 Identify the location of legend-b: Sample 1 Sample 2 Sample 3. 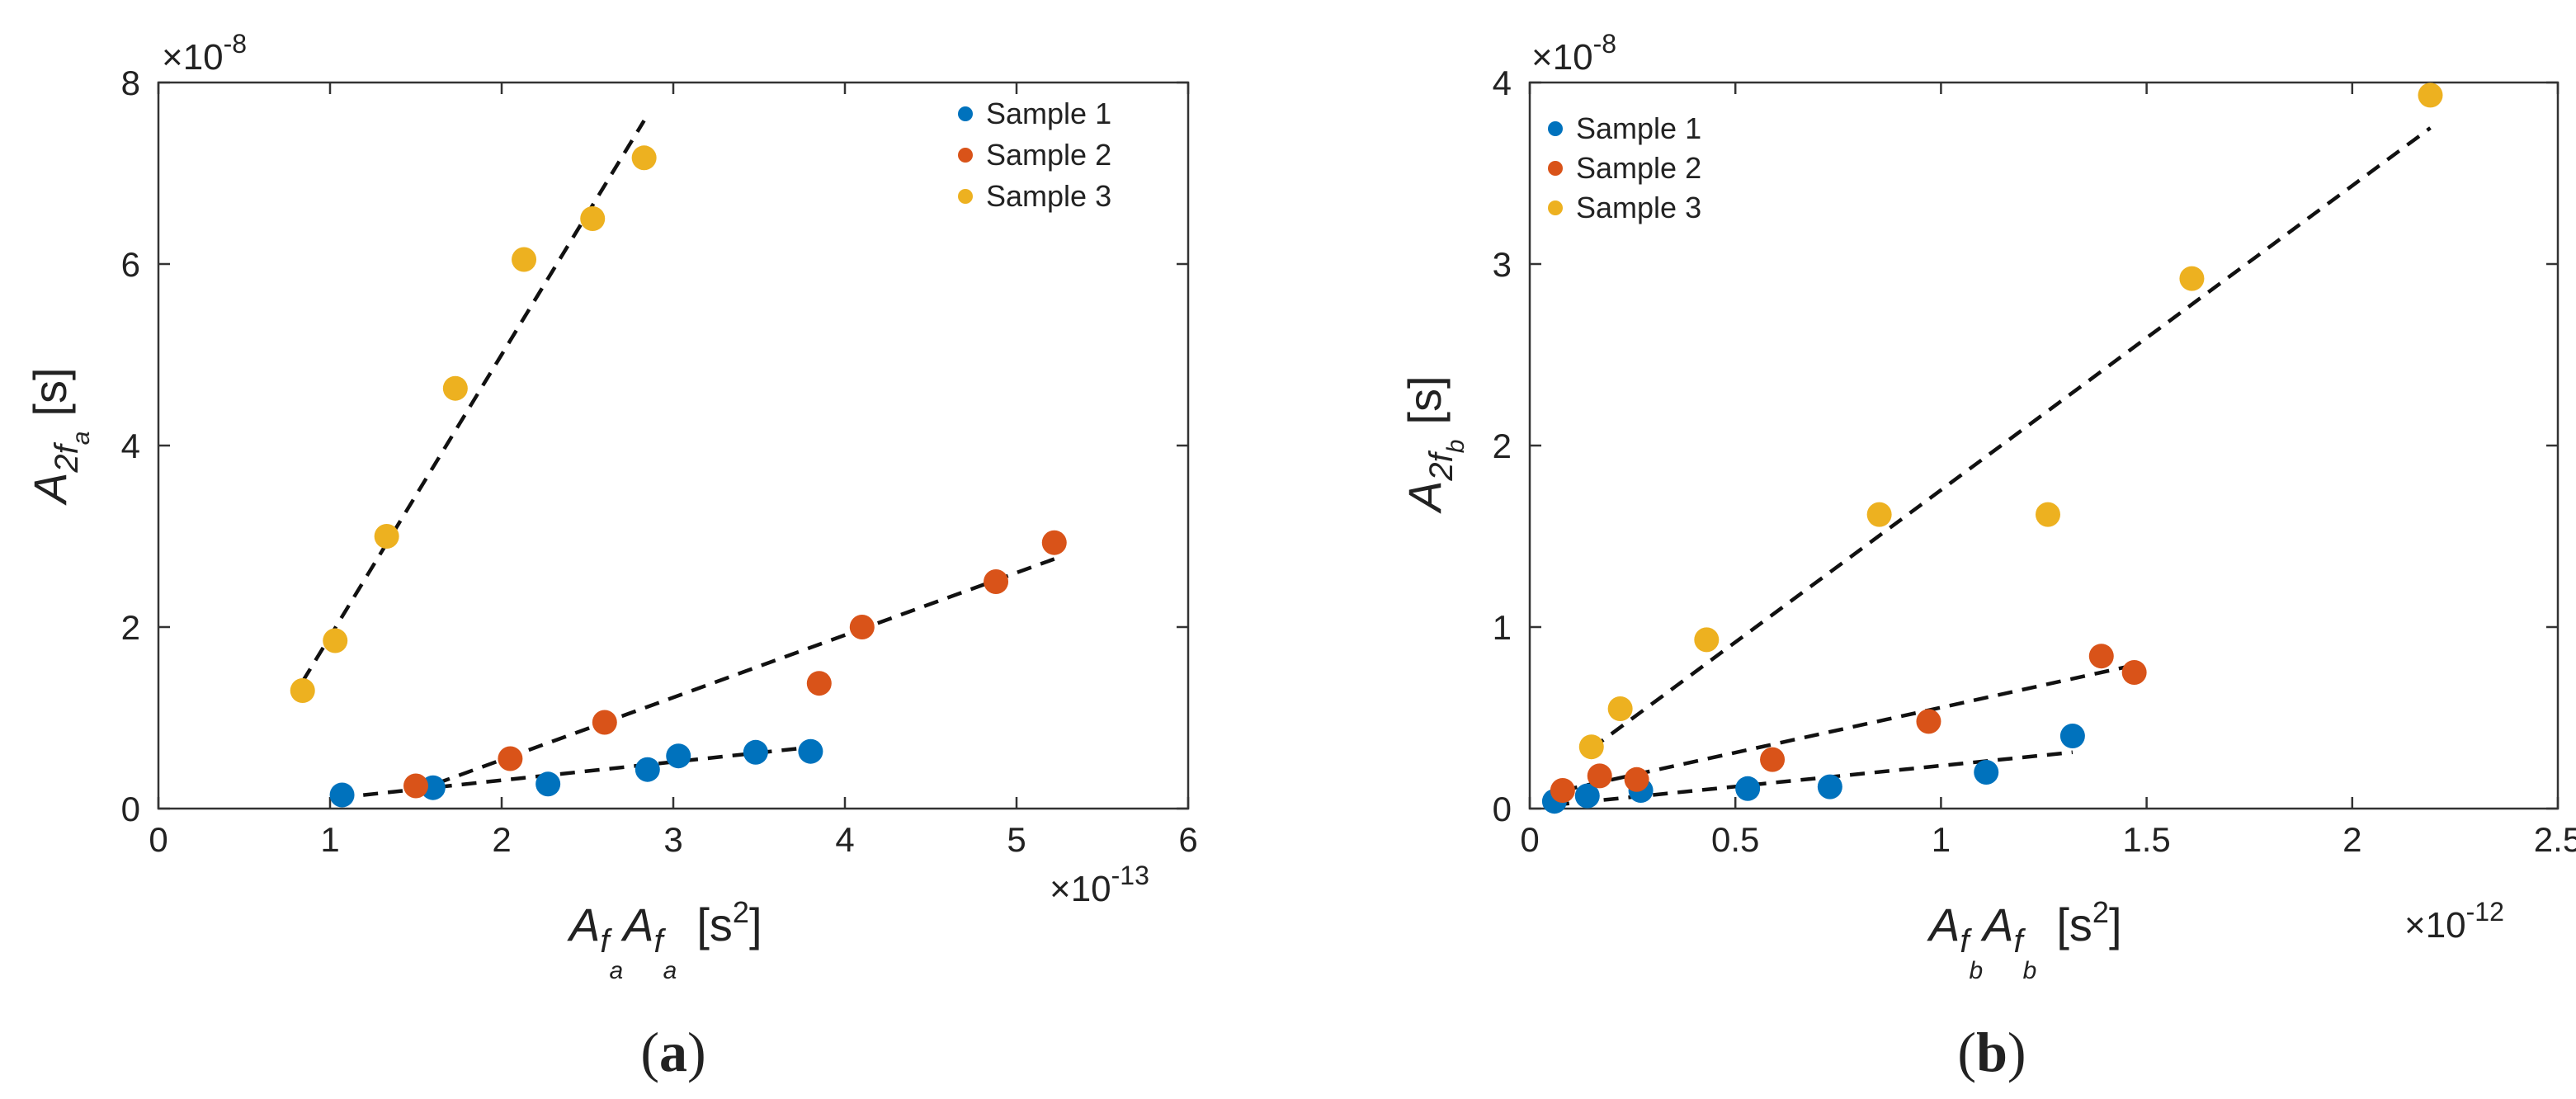
(1624, 168).